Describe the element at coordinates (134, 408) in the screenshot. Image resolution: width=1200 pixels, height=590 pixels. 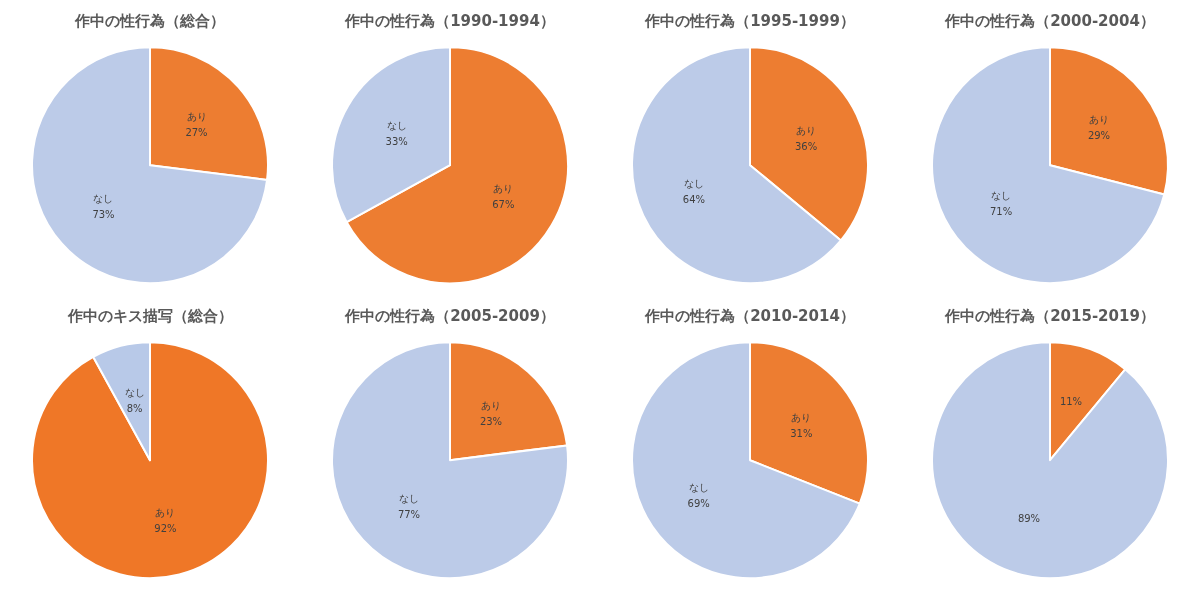
I see `data-label: 8%` at that location.